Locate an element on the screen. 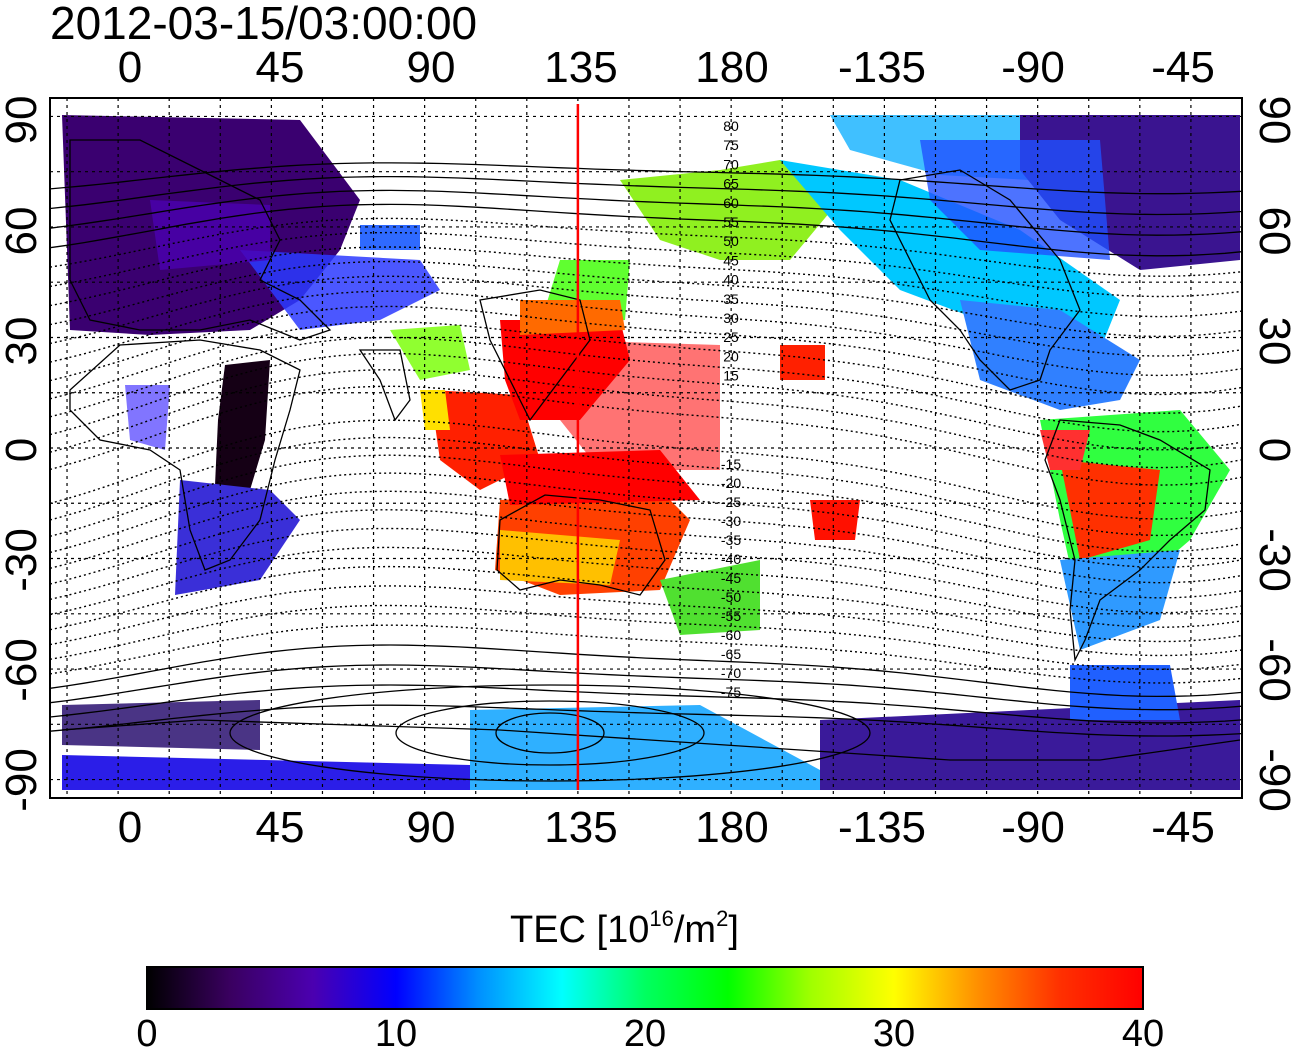  contour-label: -25 is located at coordinates (731, 502).